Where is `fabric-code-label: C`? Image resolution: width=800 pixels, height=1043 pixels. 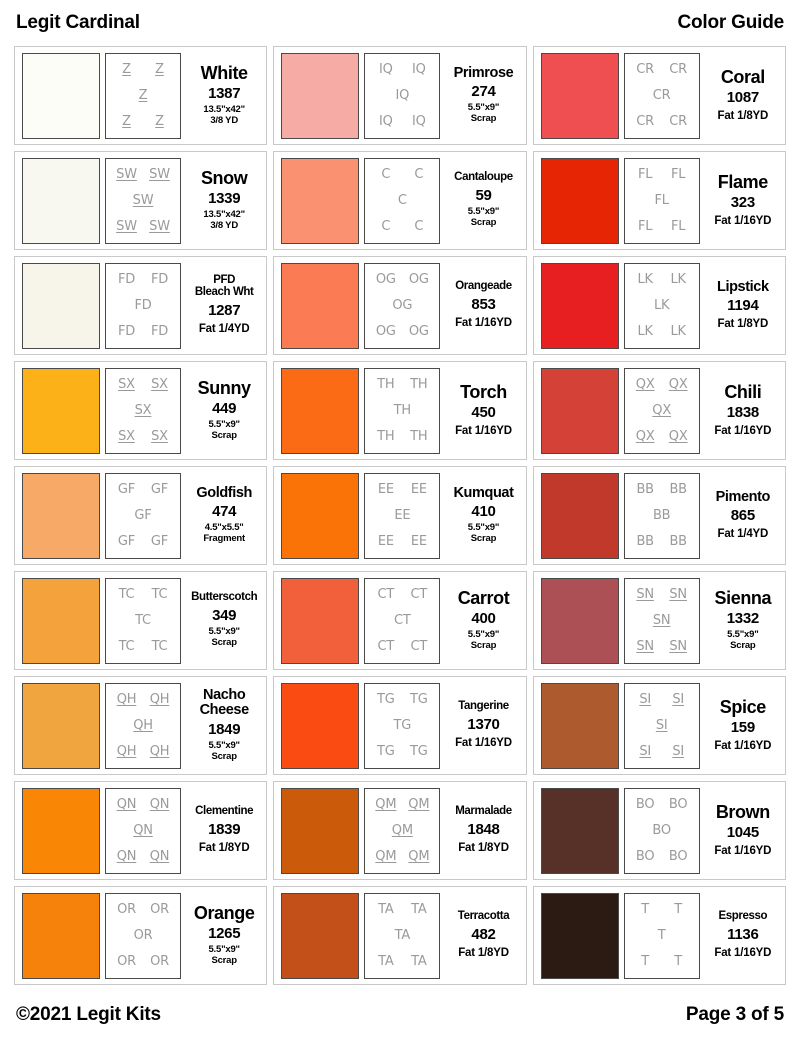 fabric-code-label: C is located at coordinates (419, 226).